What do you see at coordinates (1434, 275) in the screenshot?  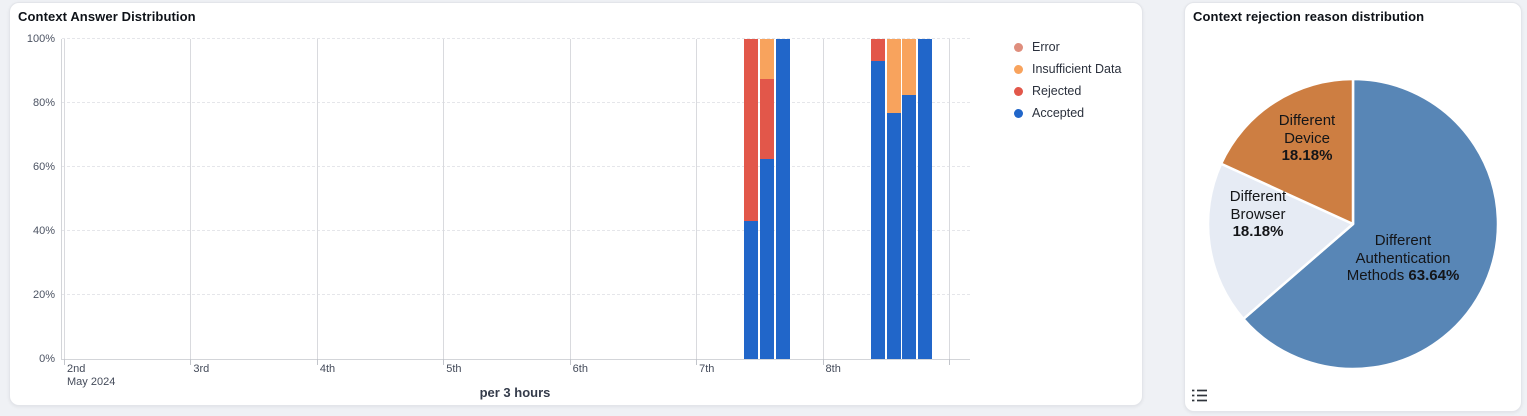 I see `pie-label-percent: 63.64%` at bounding box center [1434, 275].